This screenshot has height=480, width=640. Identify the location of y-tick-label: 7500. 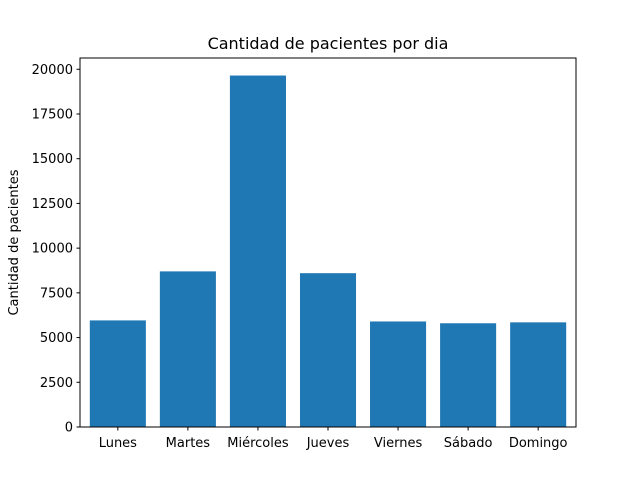
(56, 293).